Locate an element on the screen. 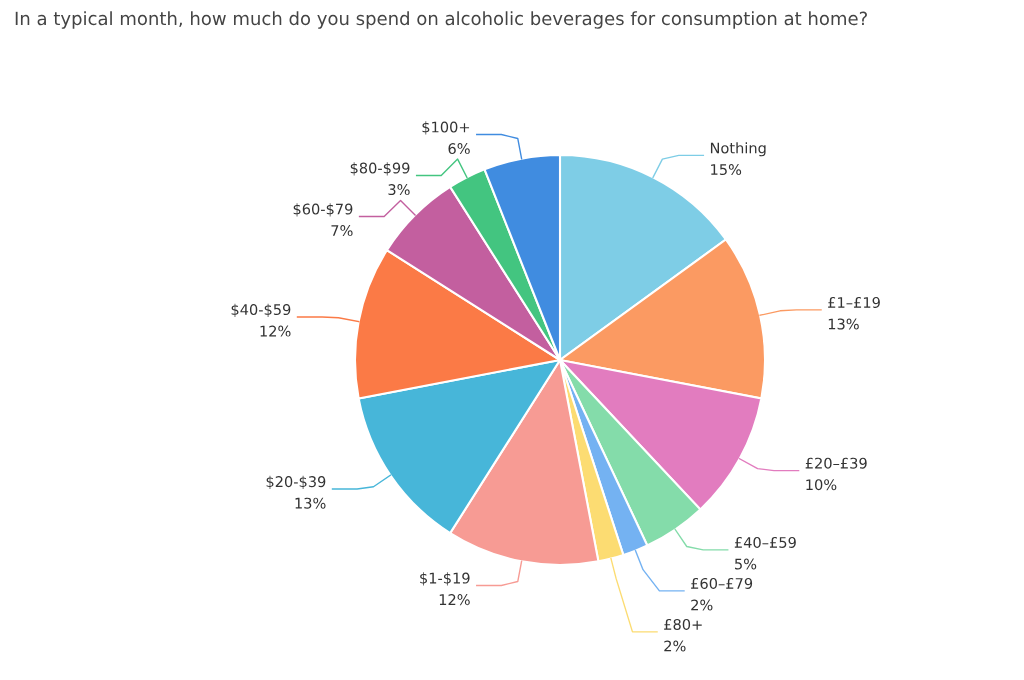  slice-label: Nothing is located at coordinates (738, 149).